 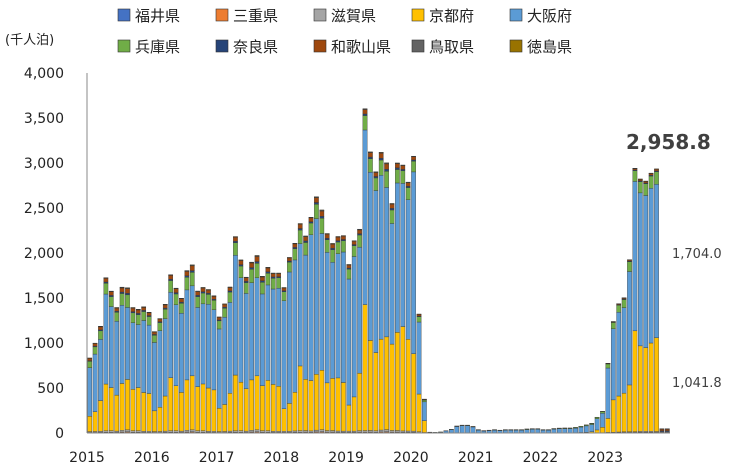 What do you see at coordinates (662, 430) in the screenshot?
I see `bar-segment-2023-11-s7` at bounding box center [662, 430].